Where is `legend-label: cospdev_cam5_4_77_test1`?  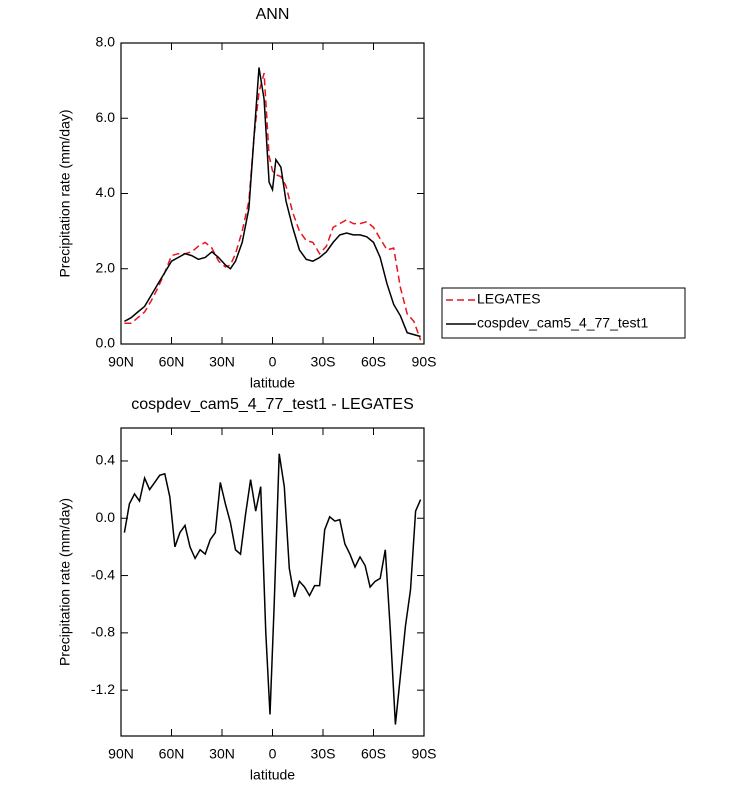 legend-label: cospdev_cam5_4_77_test1 is located at coordinates (562, 323).